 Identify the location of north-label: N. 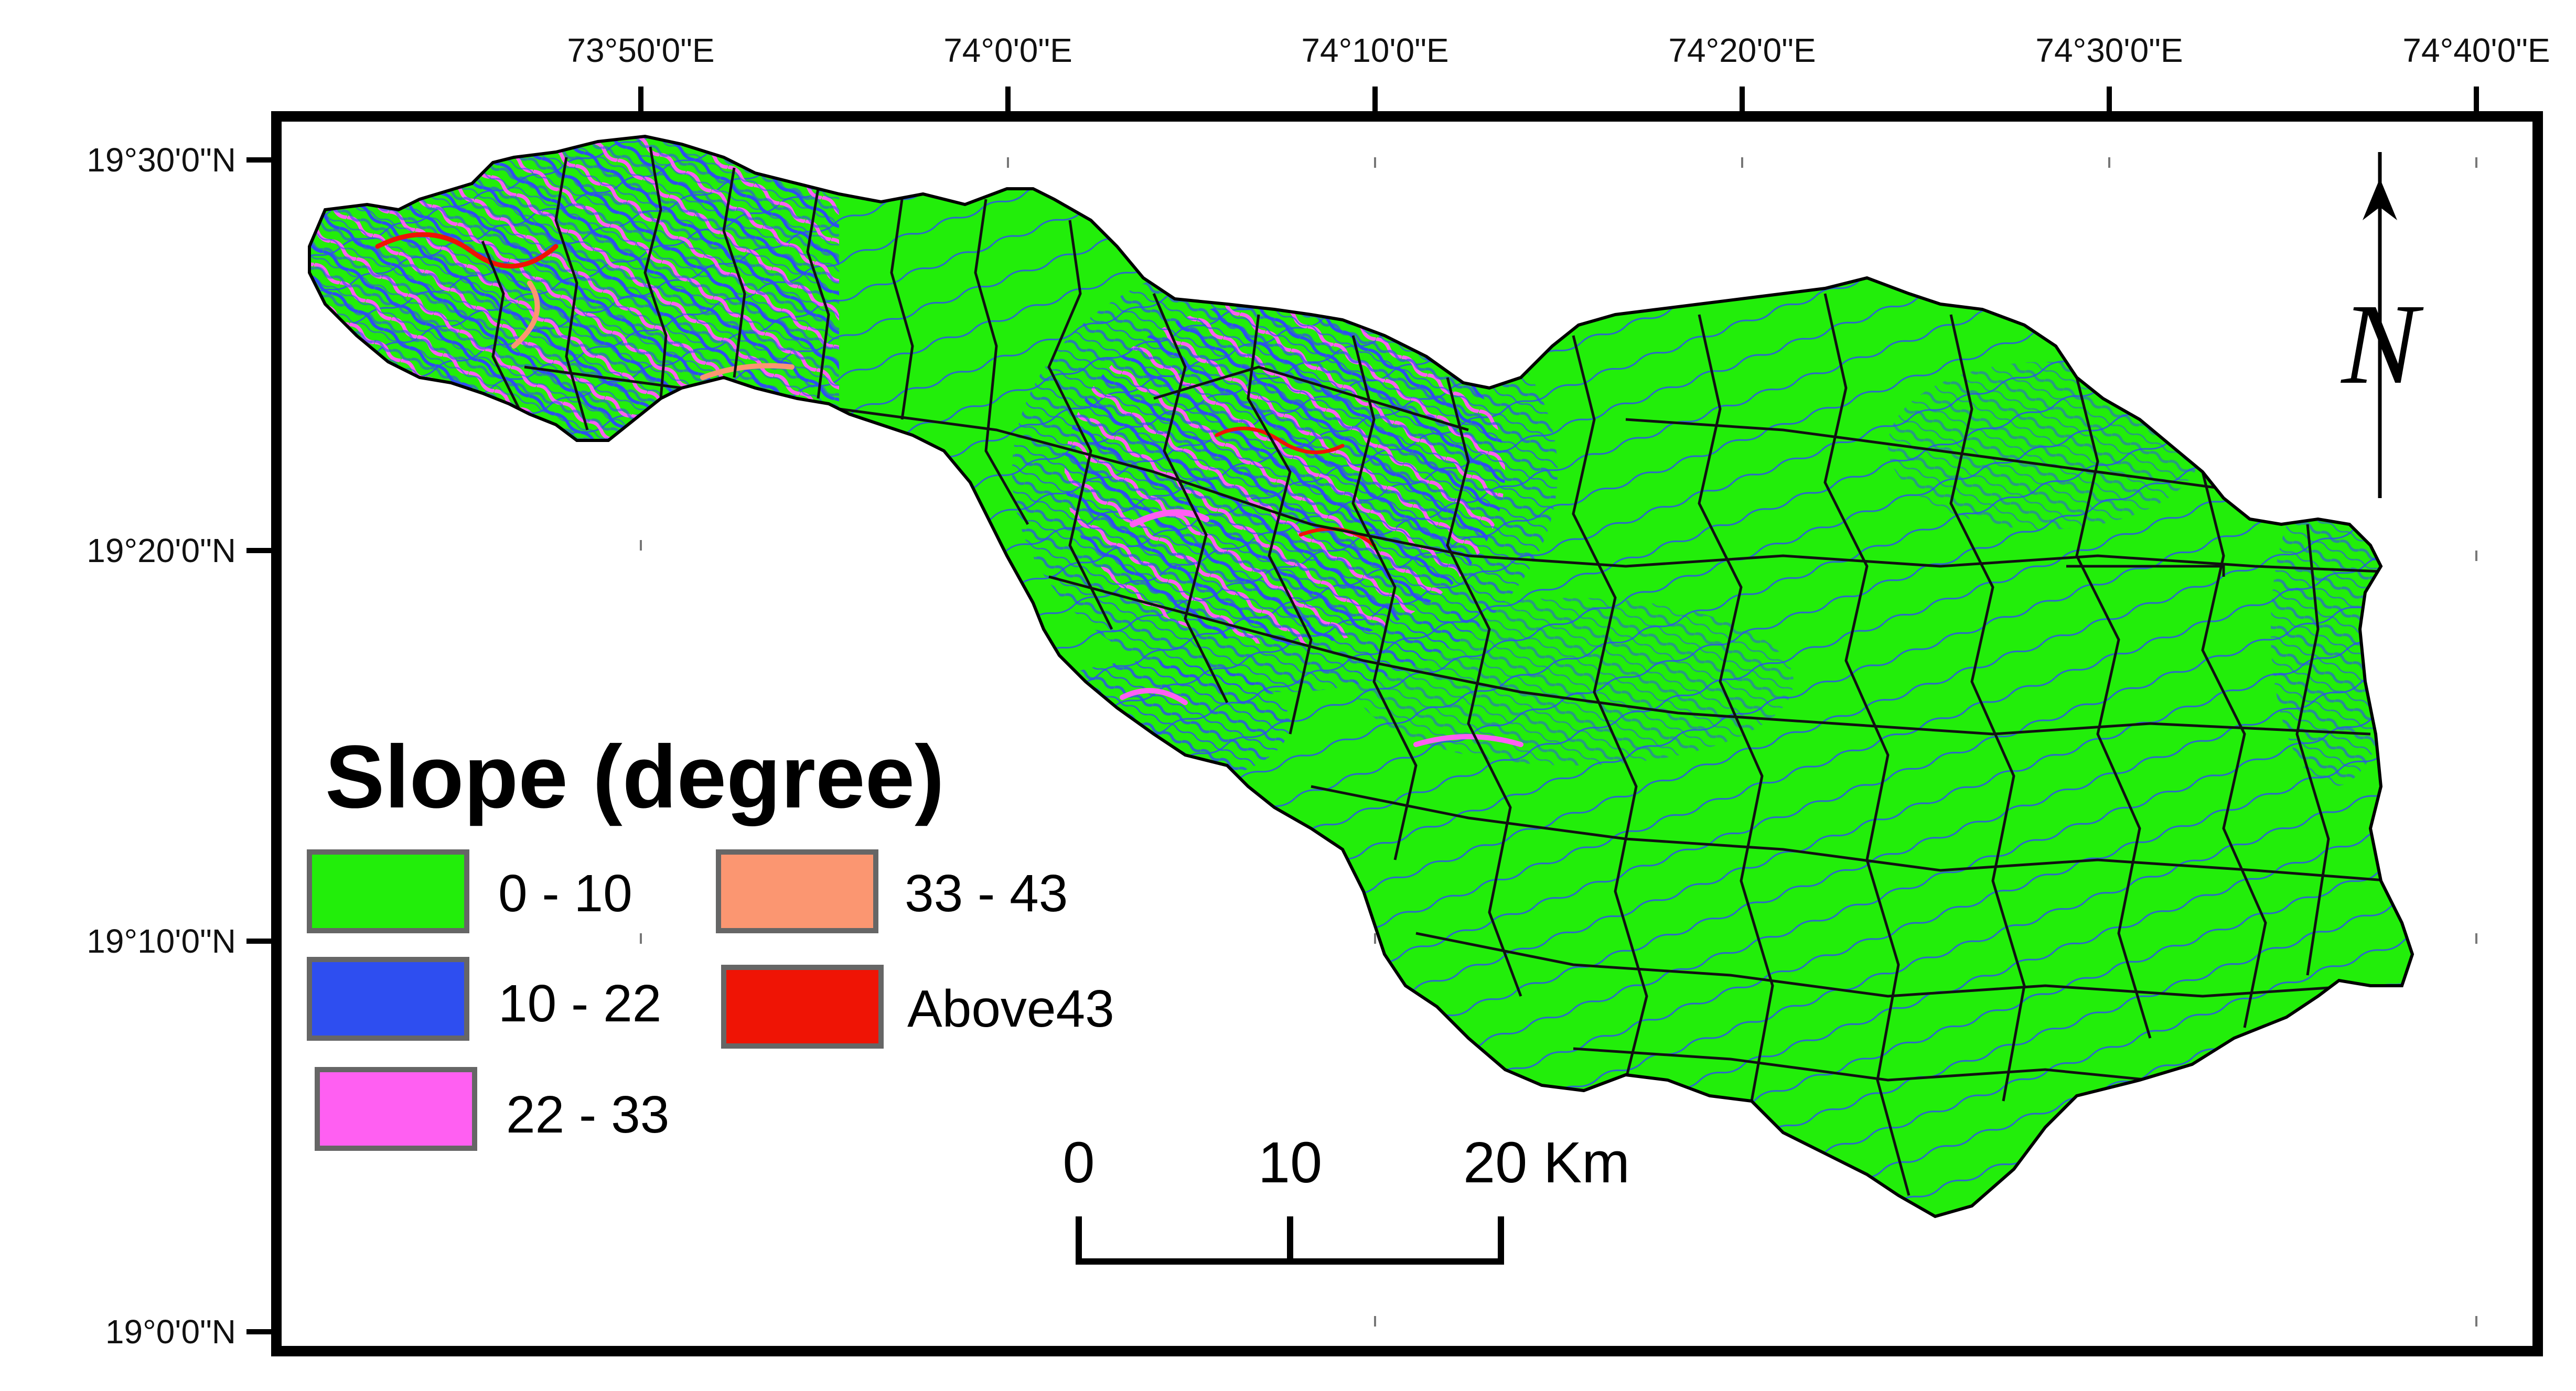
(2382, 344).